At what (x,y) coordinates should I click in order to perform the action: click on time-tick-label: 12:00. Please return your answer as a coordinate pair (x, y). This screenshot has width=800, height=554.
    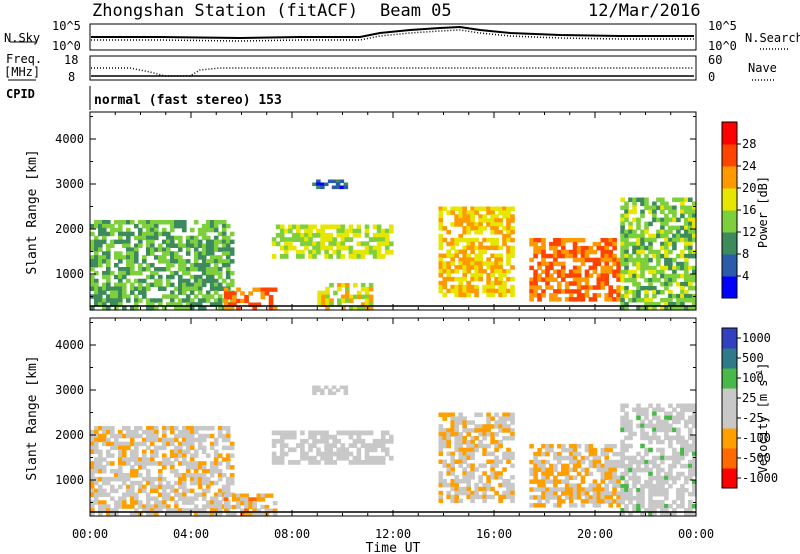
    Looking at the image, I should click on (393, 534).